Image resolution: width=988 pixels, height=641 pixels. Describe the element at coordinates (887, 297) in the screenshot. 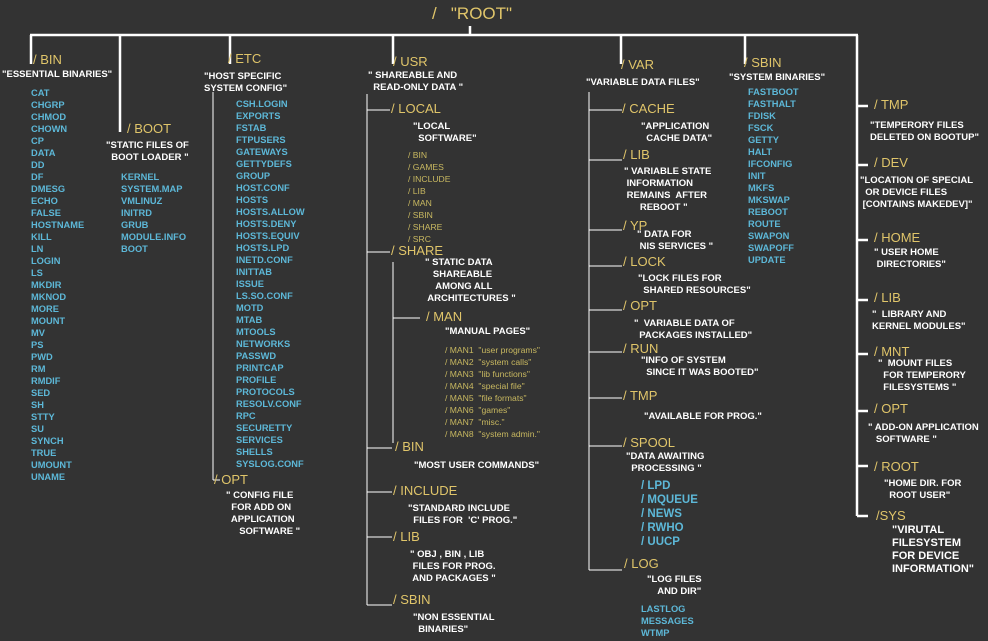

I see `lib-dir-name: / LIB` at that location.